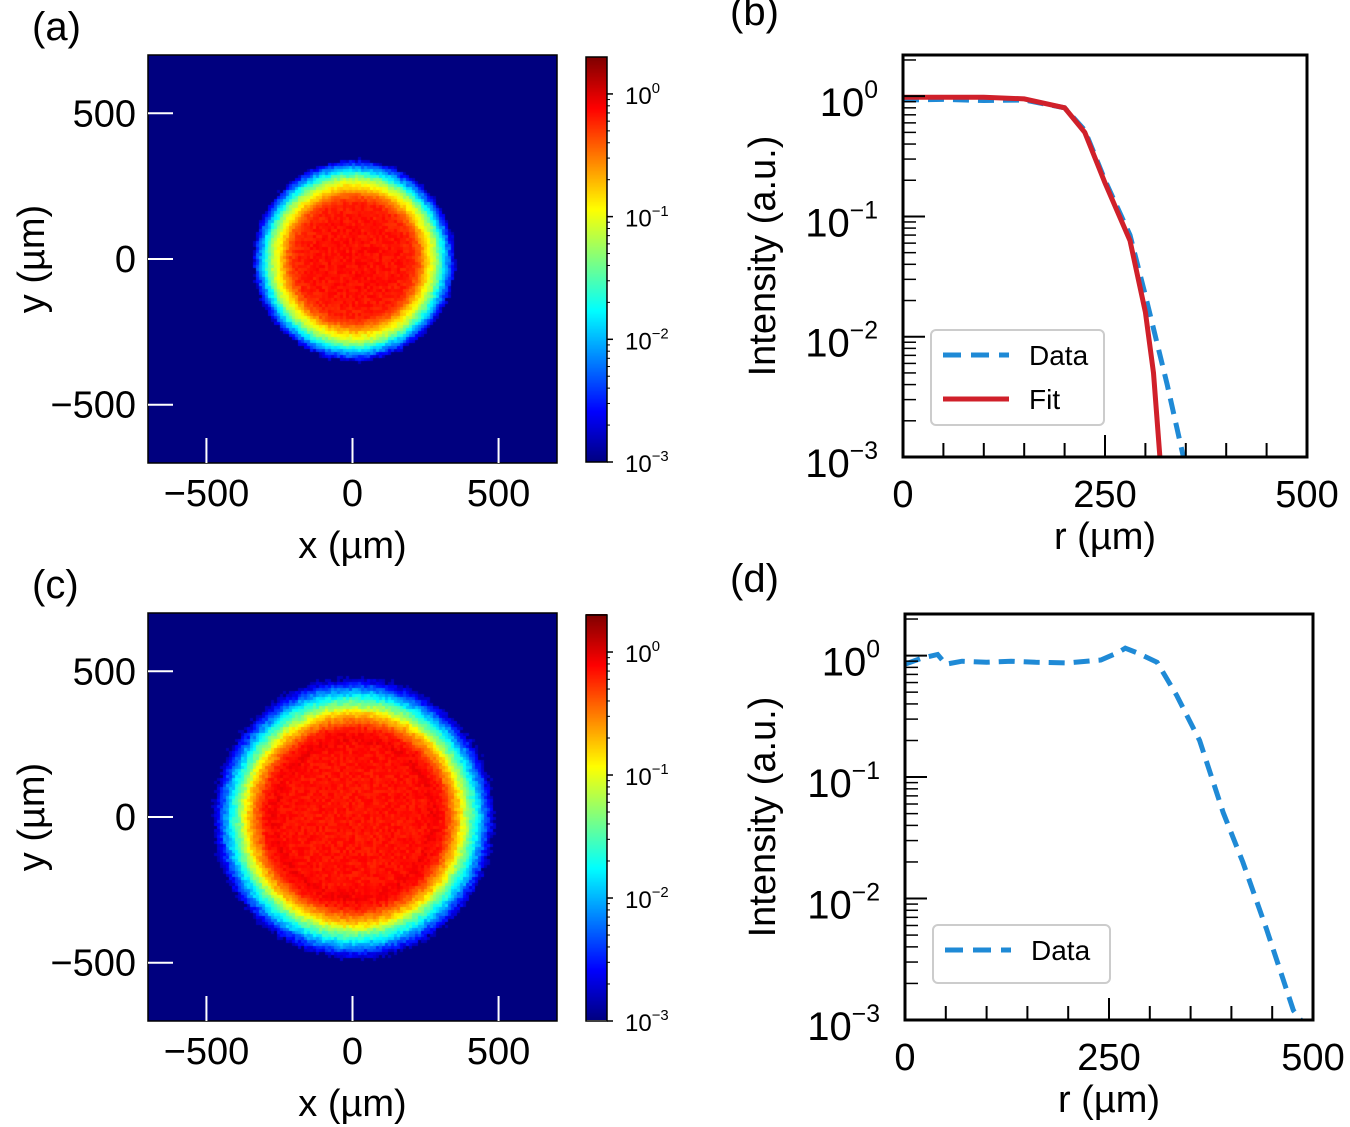  I want to click on heatmap-c, so click(352, 817).